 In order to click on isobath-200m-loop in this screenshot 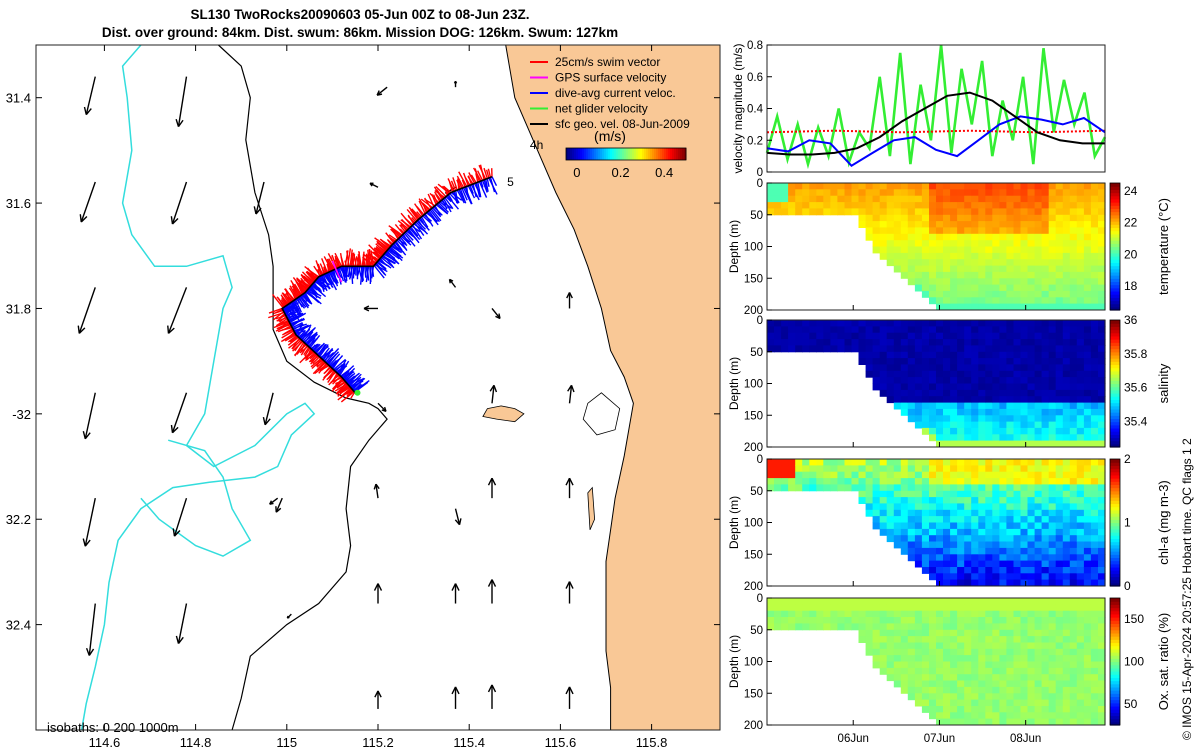, I will do `click(196, 498)`.